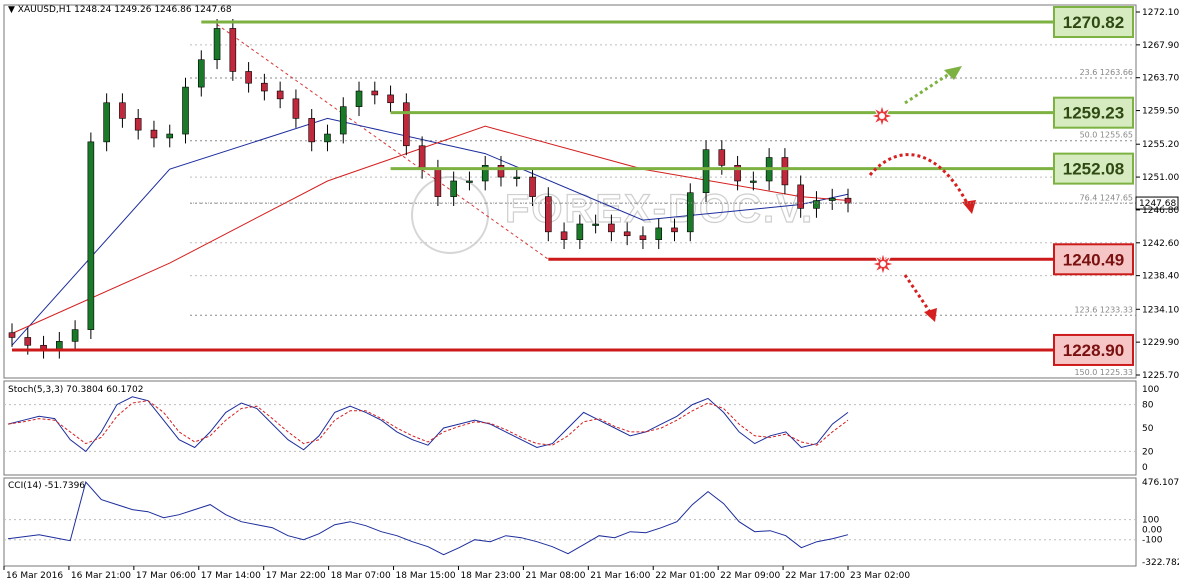 Image resolution: width=1179 pixels, height=588 pixels. What do you see at coordinates (750, 576) in the screenshot?
I see `time-tick-label: 22 Mar 09:00` at bounding box center [750, 576].